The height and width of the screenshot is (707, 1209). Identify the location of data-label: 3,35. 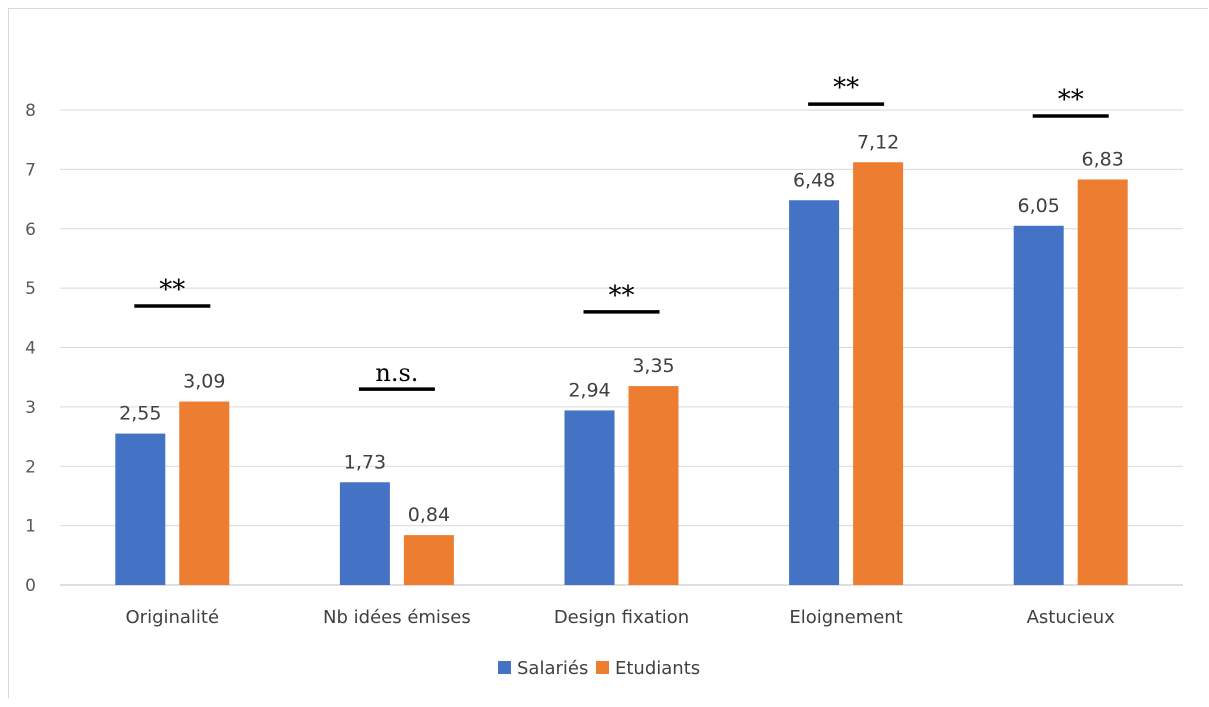
(653, 366).